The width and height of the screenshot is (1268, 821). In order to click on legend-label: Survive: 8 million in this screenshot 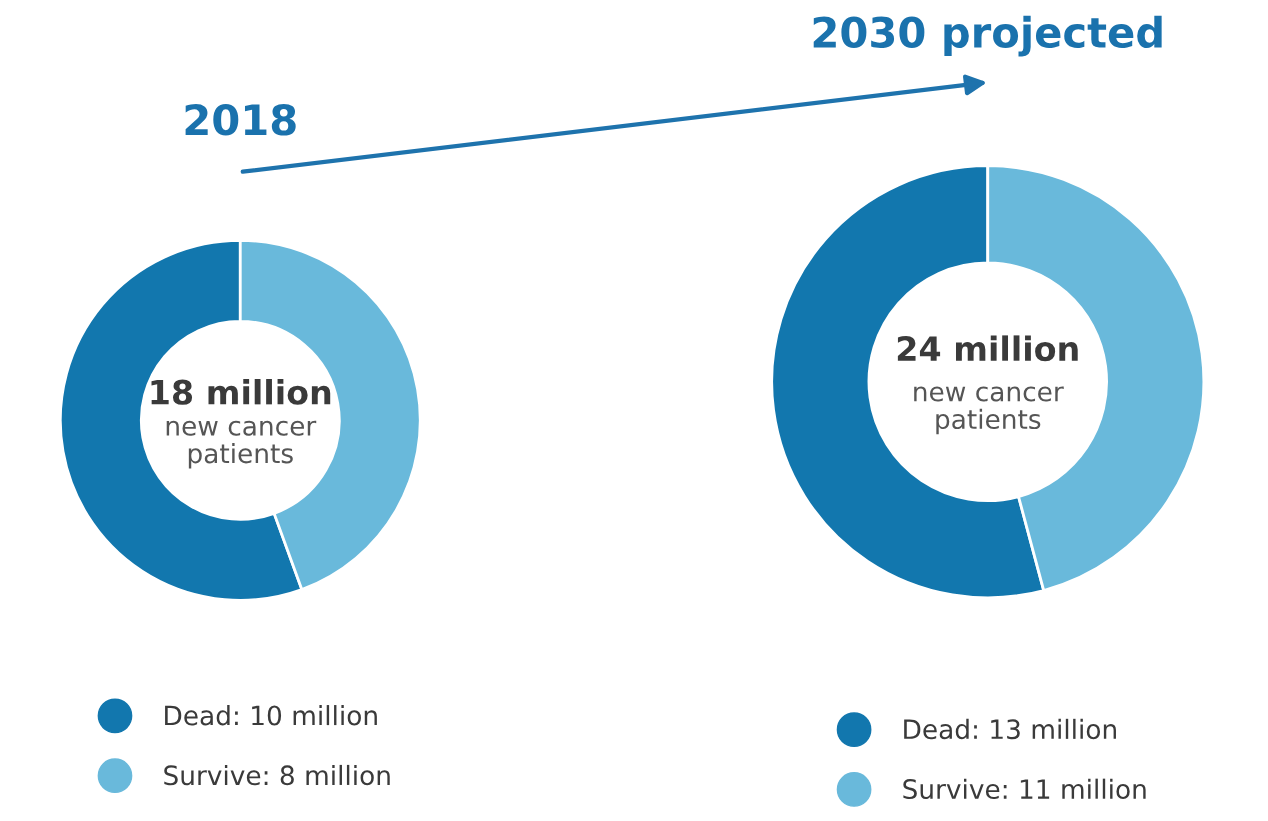, I will do `click(277, 775)`.